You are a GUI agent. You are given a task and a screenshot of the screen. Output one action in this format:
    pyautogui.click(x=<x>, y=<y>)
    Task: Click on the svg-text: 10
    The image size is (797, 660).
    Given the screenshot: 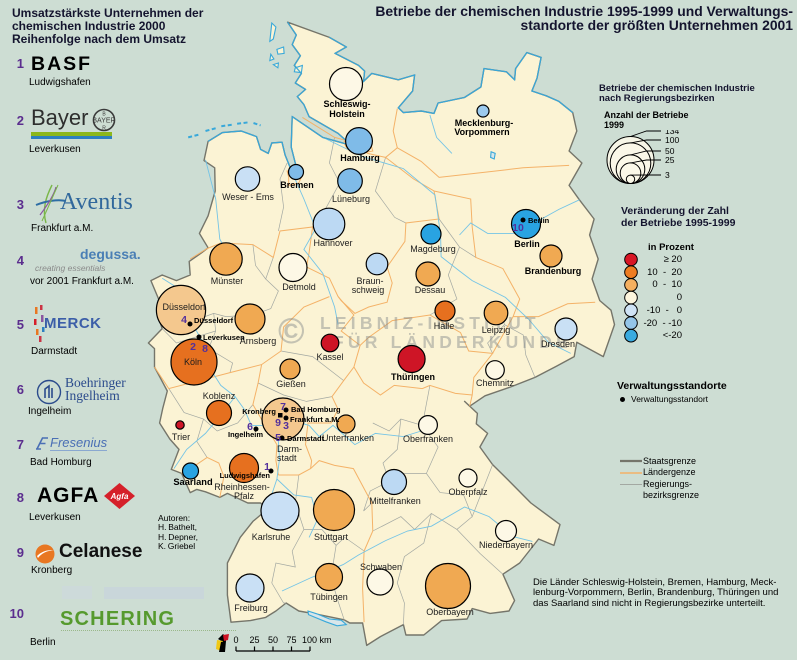 What is the action you would take?
    pyautogui.click(x=518, y=228)
    